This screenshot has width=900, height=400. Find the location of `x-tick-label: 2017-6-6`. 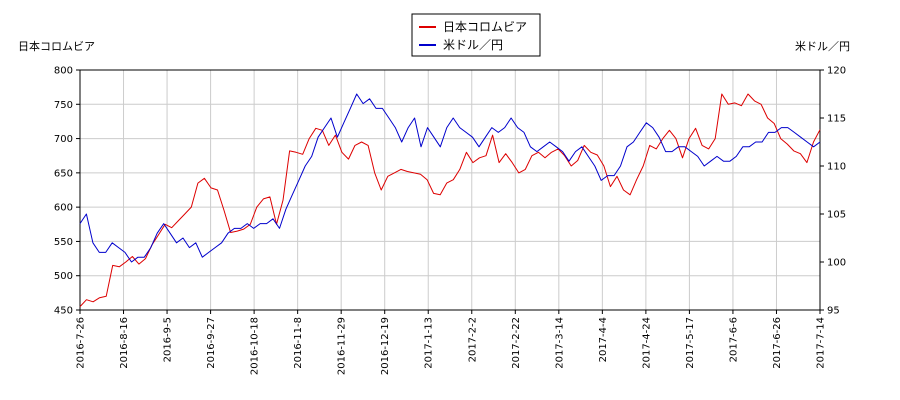

x-tick-label: 2017-6-6 is located at coordinates (733, 339).